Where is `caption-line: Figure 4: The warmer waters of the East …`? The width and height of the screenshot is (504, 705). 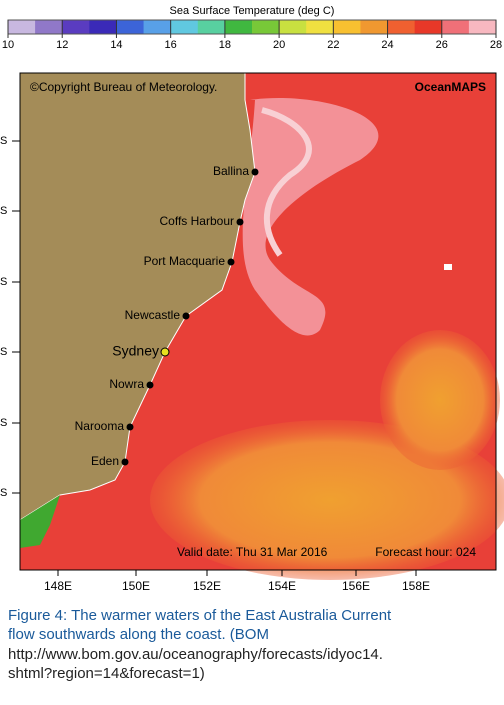
caption-line: Figure 4: The warmer waters of the East … is located at coordinates (200, 615).